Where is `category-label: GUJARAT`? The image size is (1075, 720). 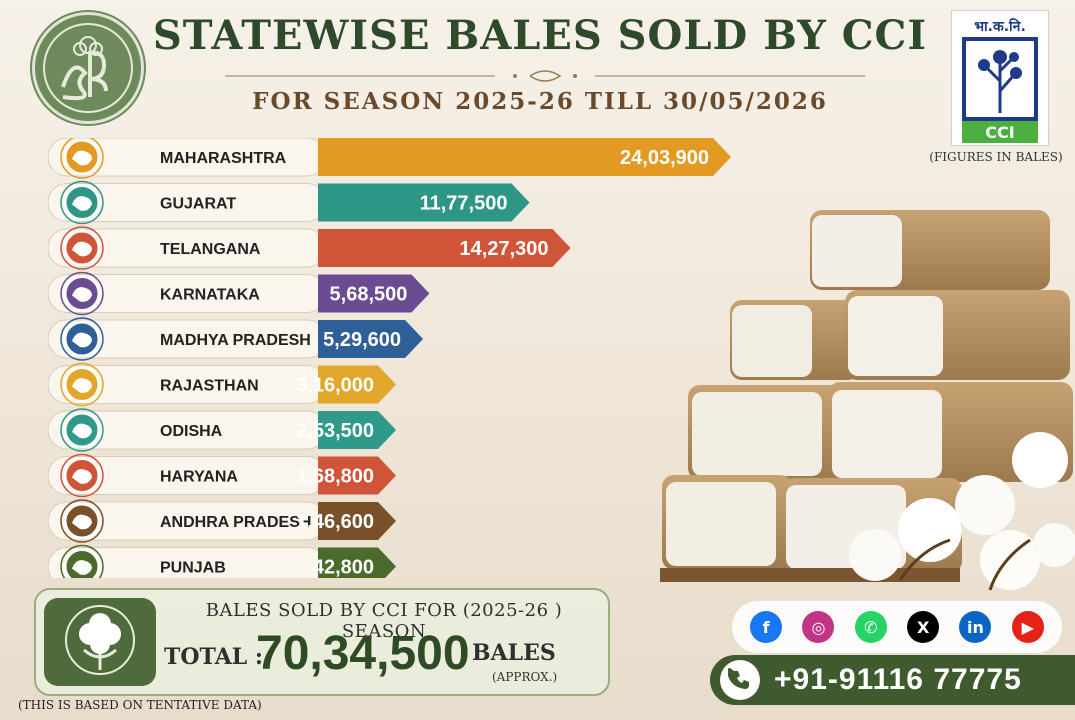 category-label: GUJARAT is located at coordinates (198, 204).